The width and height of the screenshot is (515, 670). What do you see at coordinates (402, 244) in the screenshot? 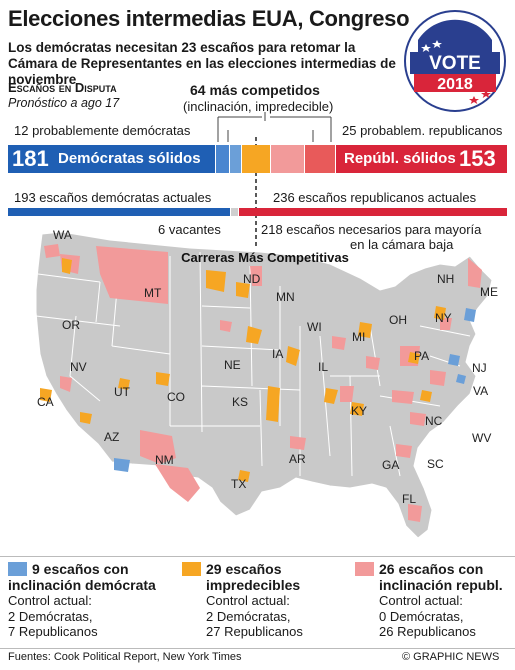
I see `majority-label-2: en la cámara baja` at bounding box center [402, 244].